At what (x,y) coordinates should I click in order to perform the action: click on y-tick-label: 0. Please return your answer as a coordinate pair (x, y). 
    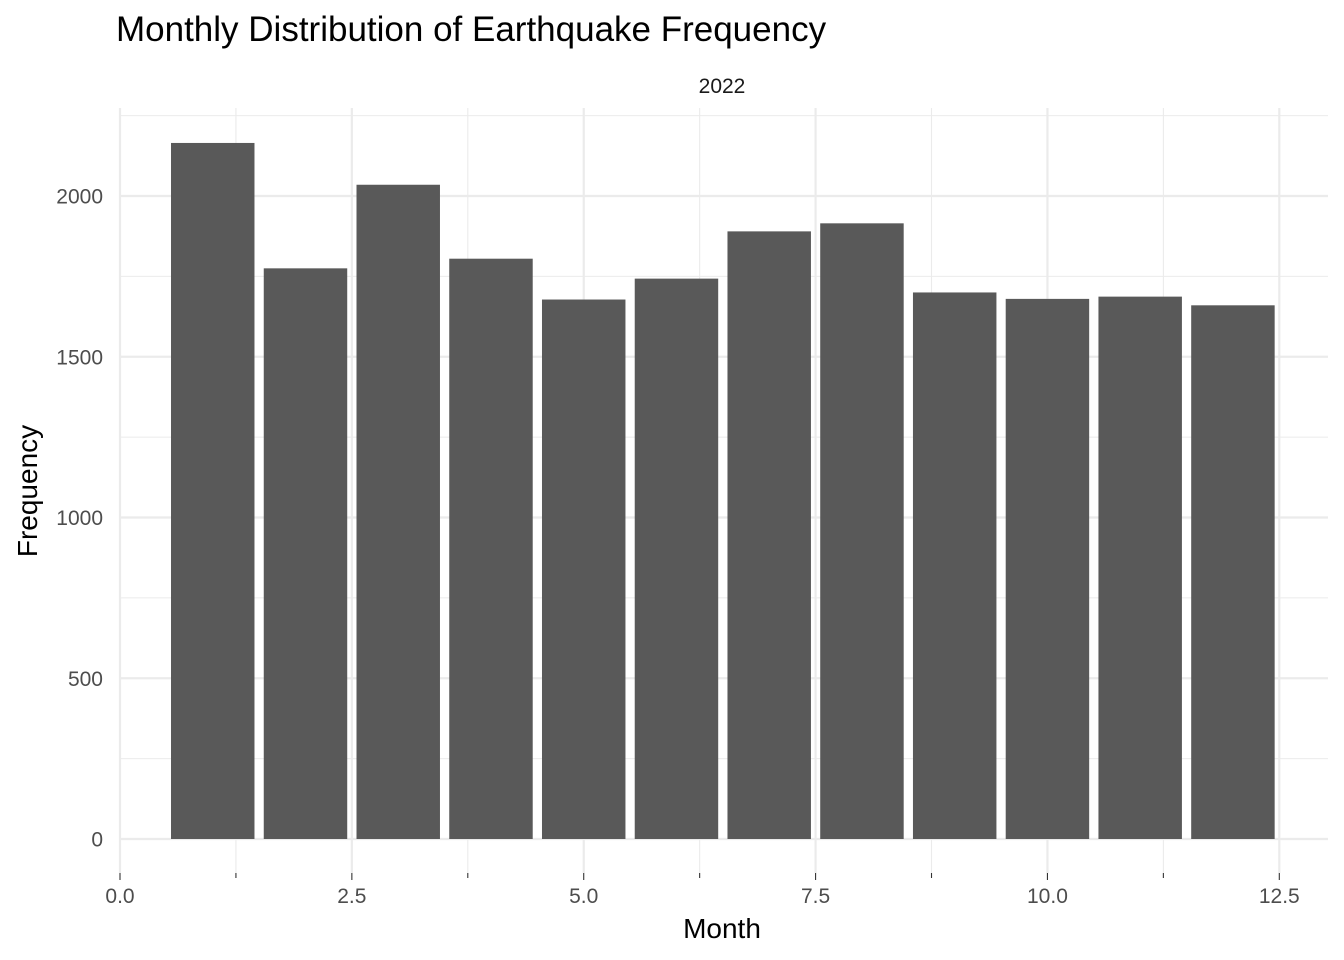
    Looking at the image, I should click on (97, 840).